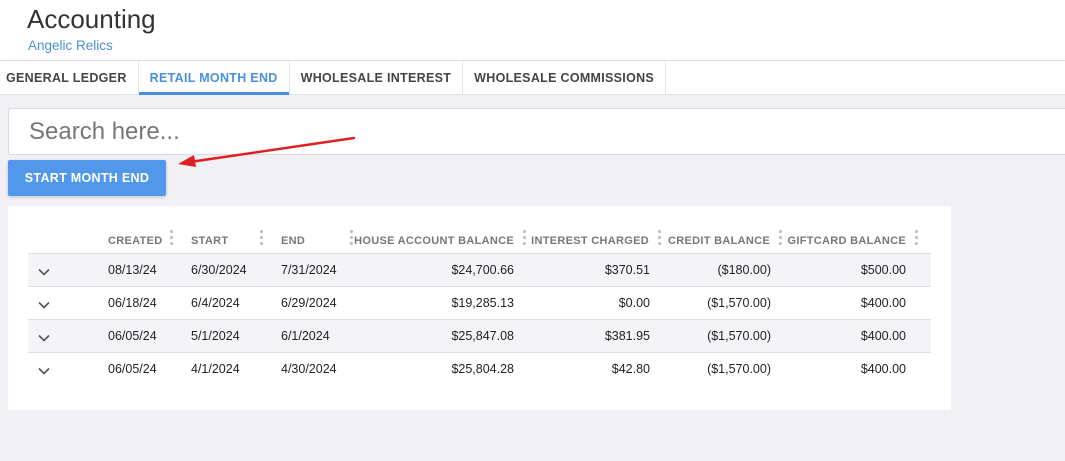 The width and height of the screenshot is (1065, 461). Describe the element at coordinates (293, 241) in the screenshot. I see `column-header-end: END` at that location.